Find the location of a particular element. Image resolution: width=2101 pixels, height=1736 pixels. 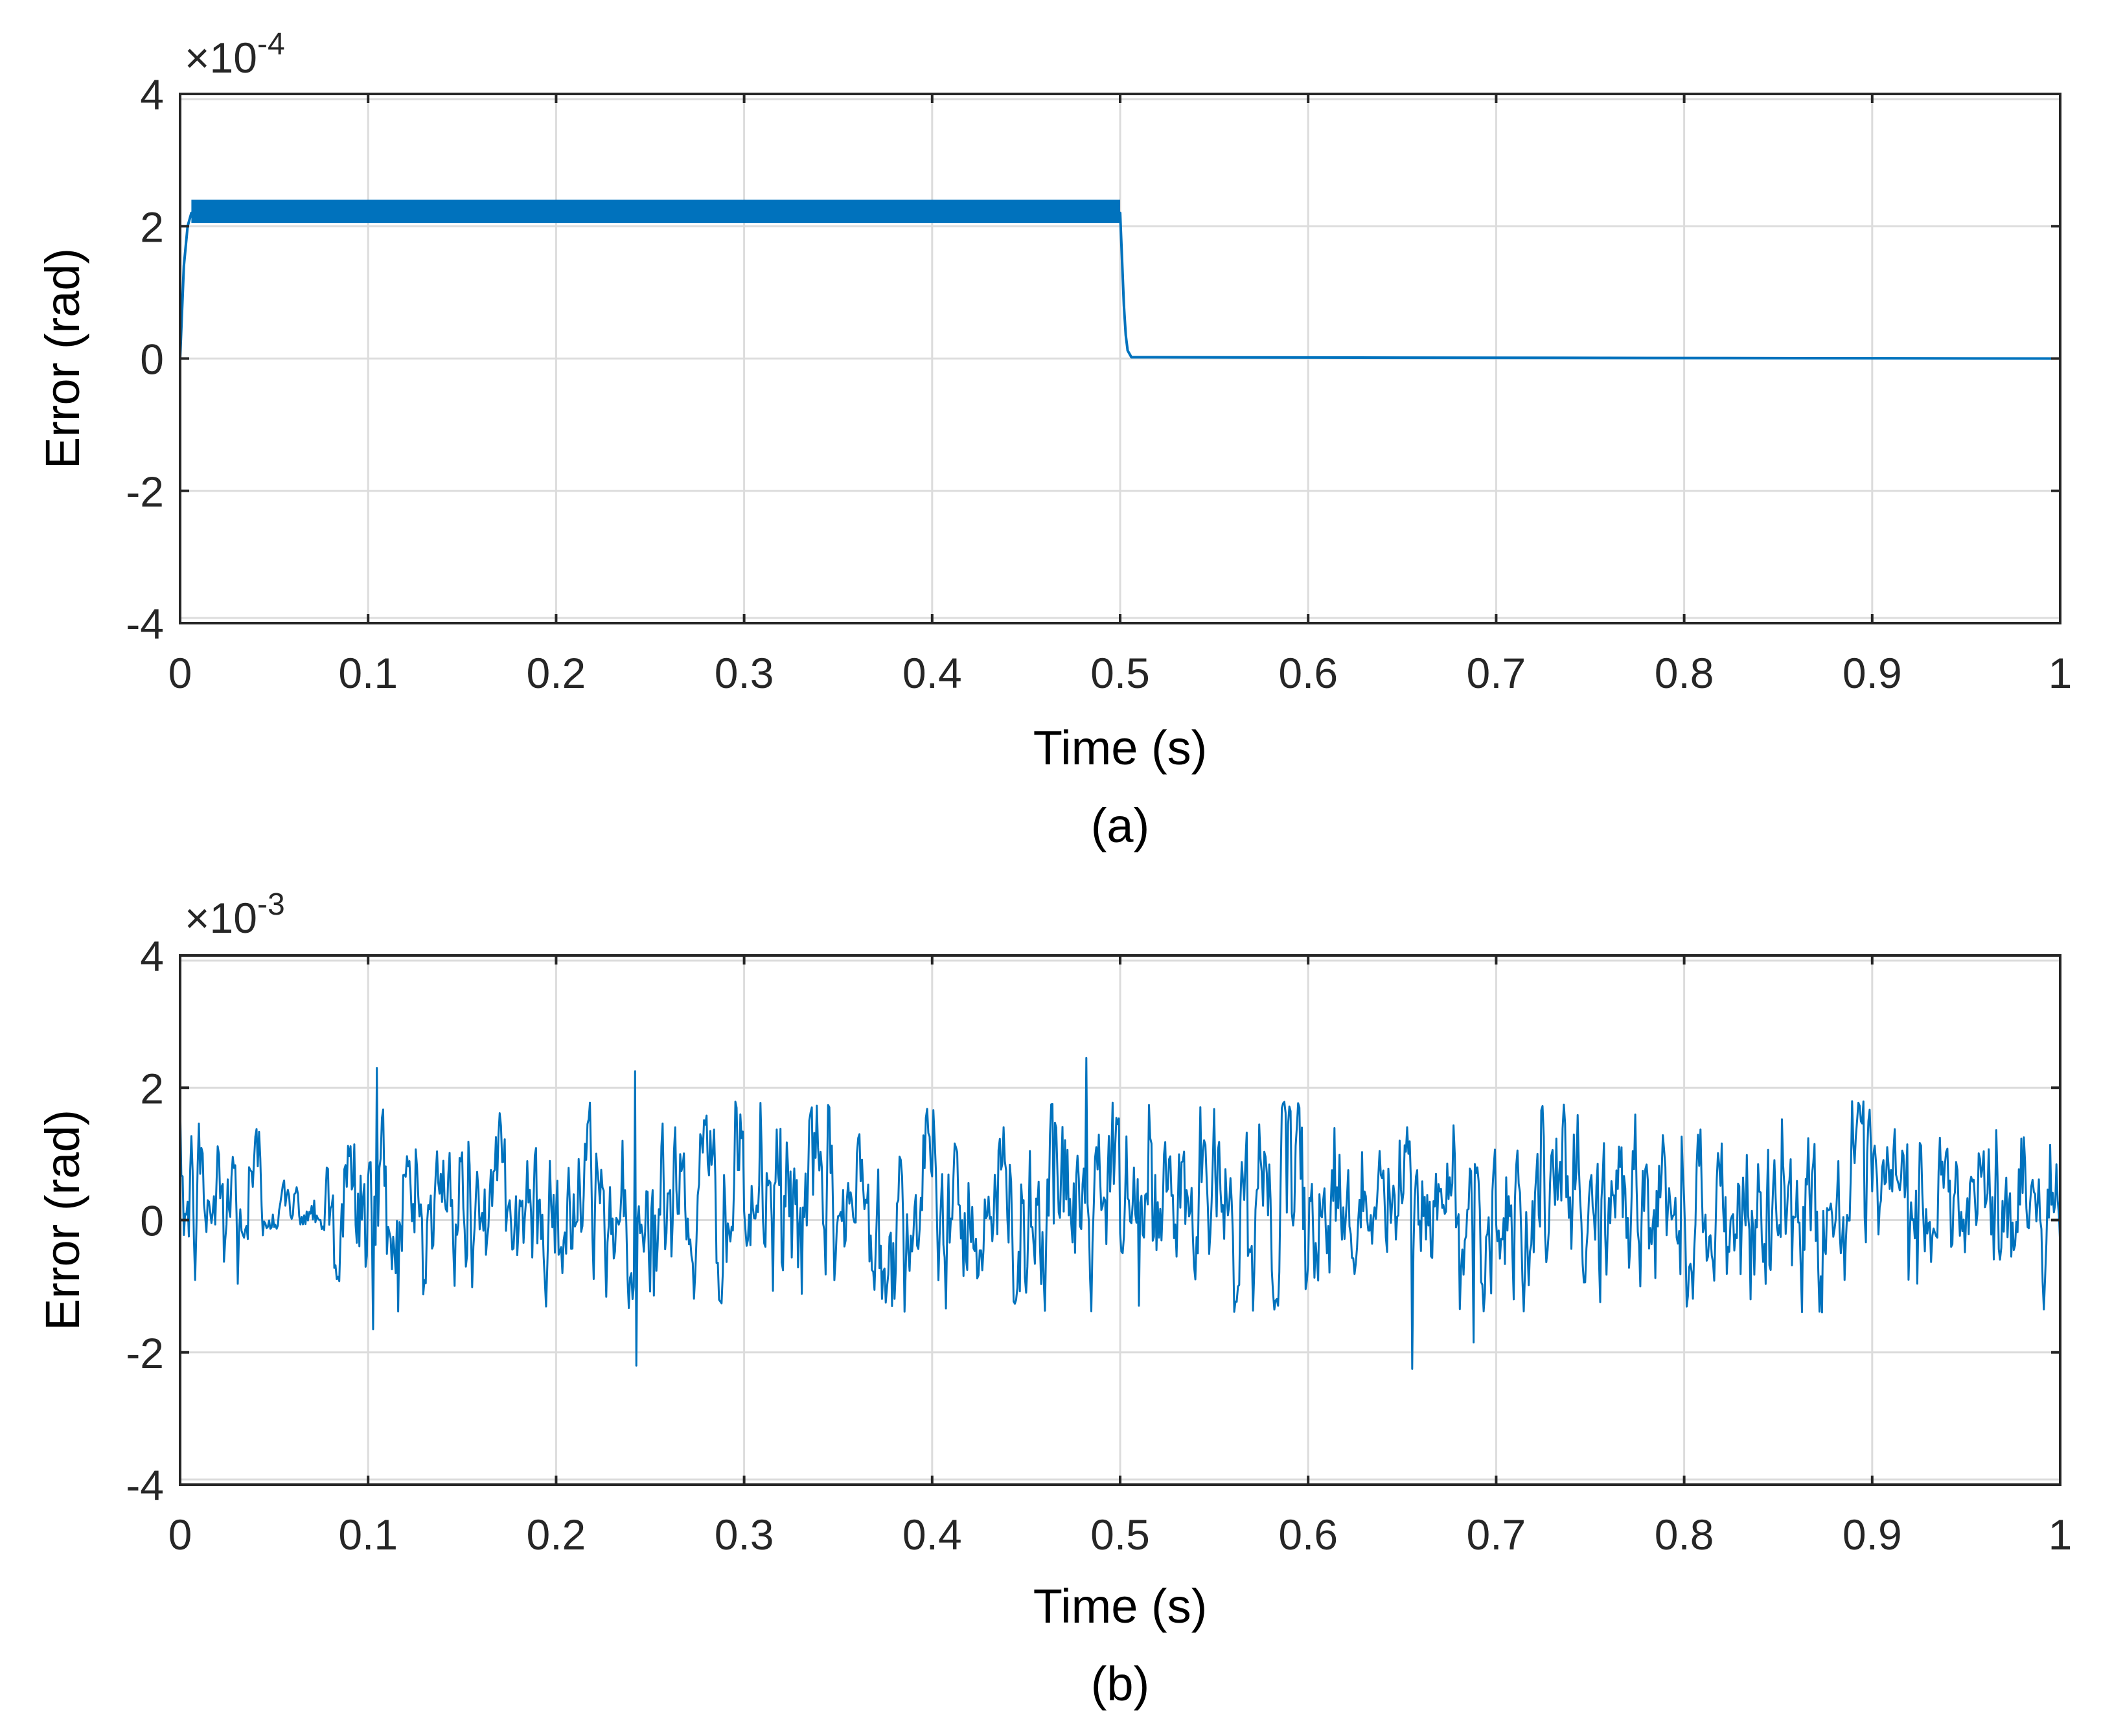

y-exponent-label: ×10⁻⁴ is located at coordinates (235, 55).